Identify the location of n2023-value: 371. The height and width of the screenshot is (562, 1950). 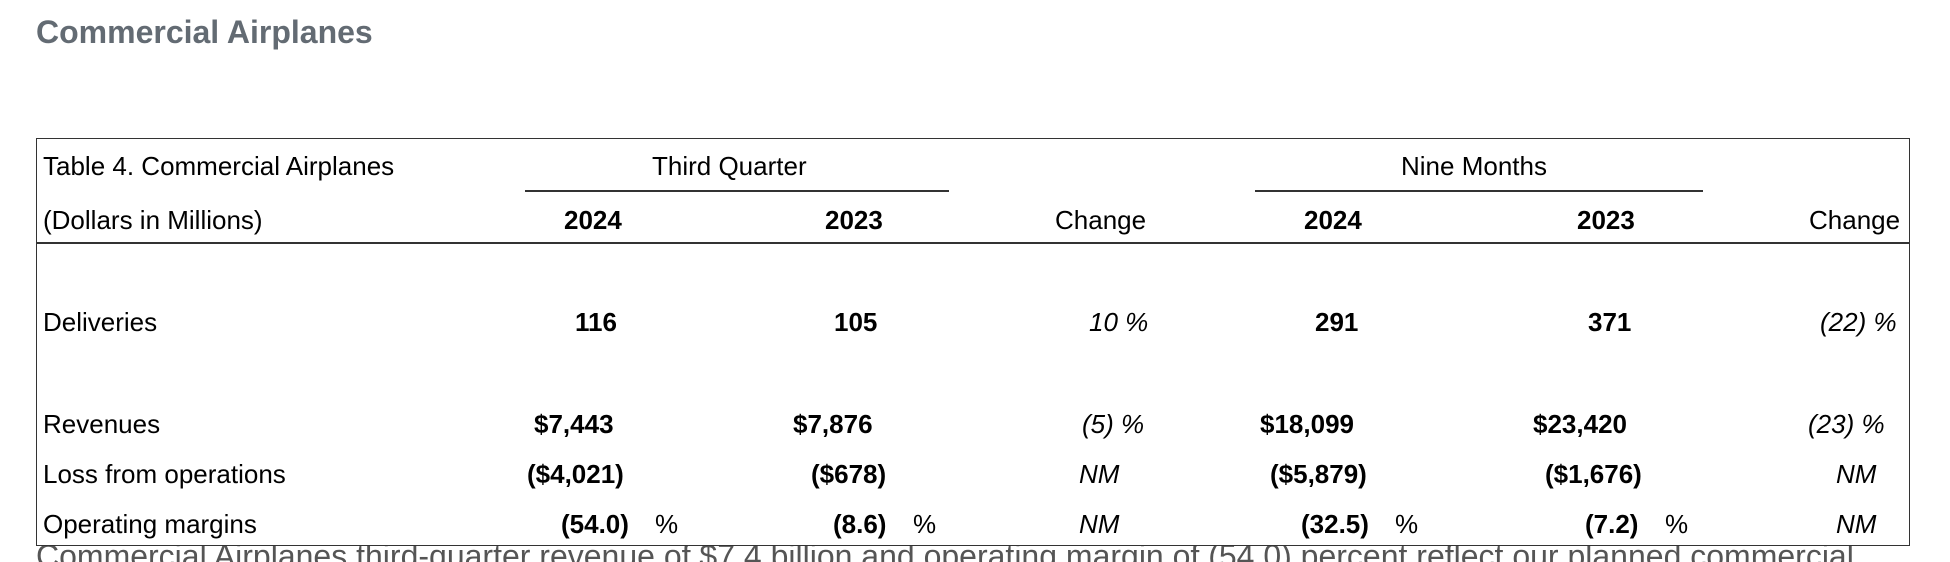
(1610, 322).